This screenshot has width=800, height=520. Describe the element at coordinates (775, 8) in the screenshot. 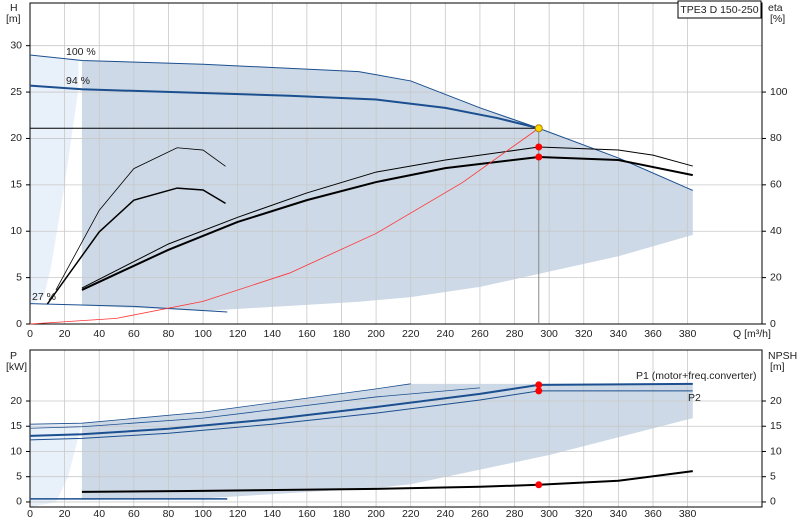

I see `y2-axis-label: eta` at that location.